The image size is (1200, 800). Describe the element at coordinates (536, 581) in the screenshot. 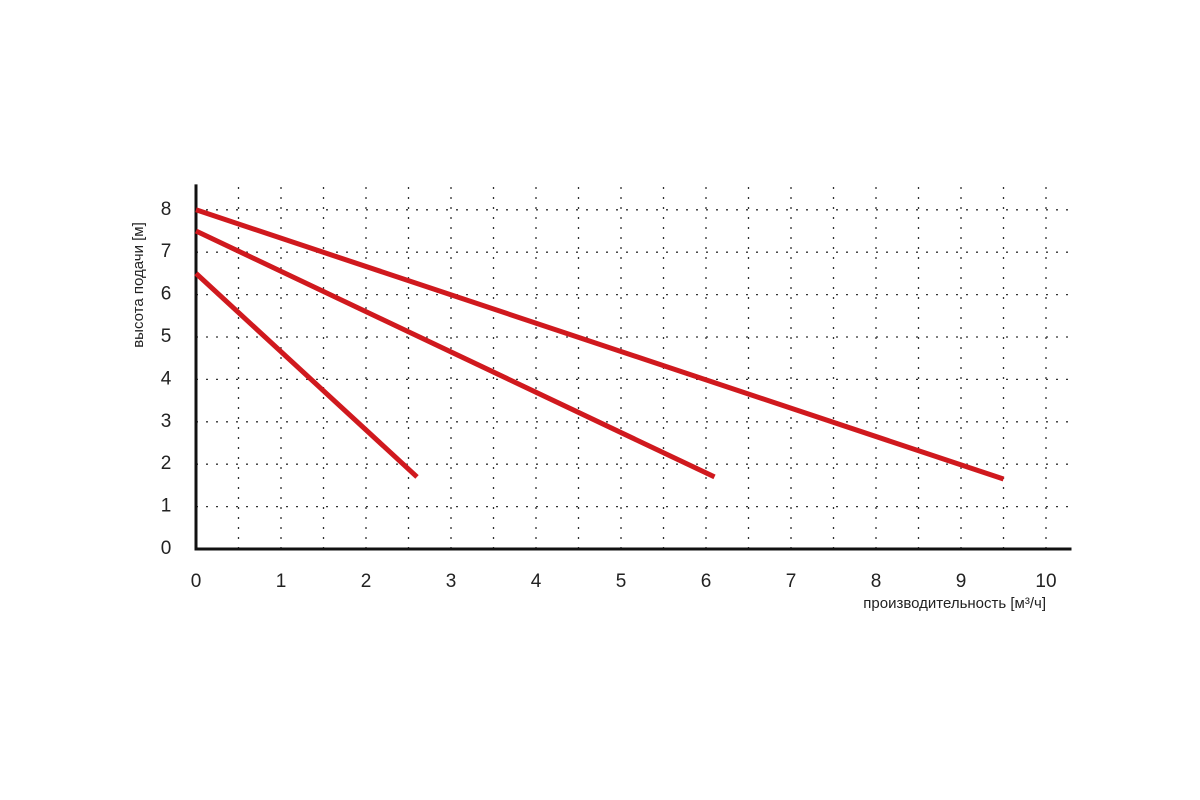

I see `x-tick-label: 4` at that location.